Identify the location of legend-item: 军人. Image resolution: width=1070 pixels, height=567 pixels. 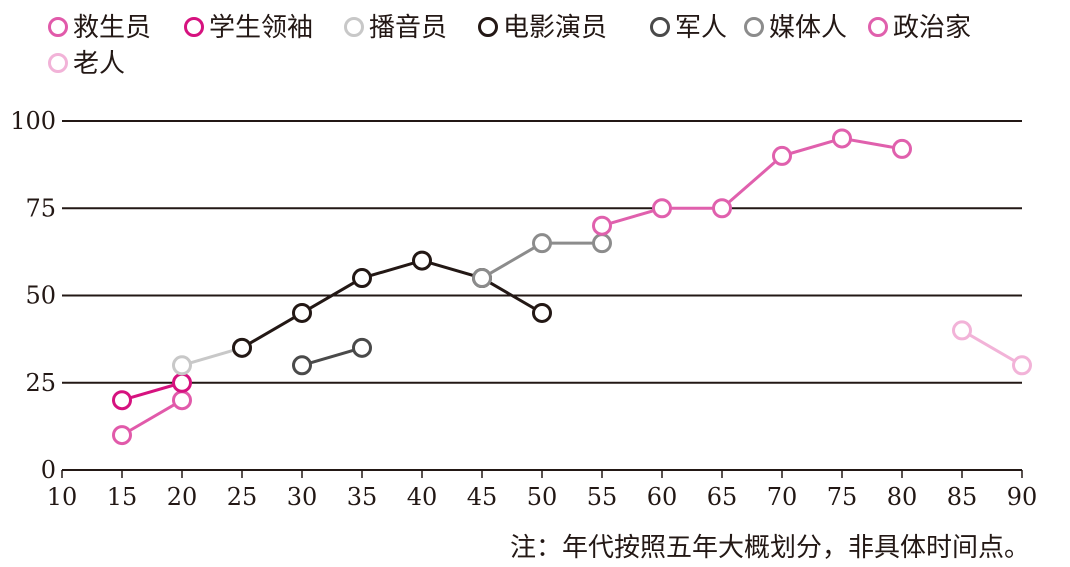
(688, 28).